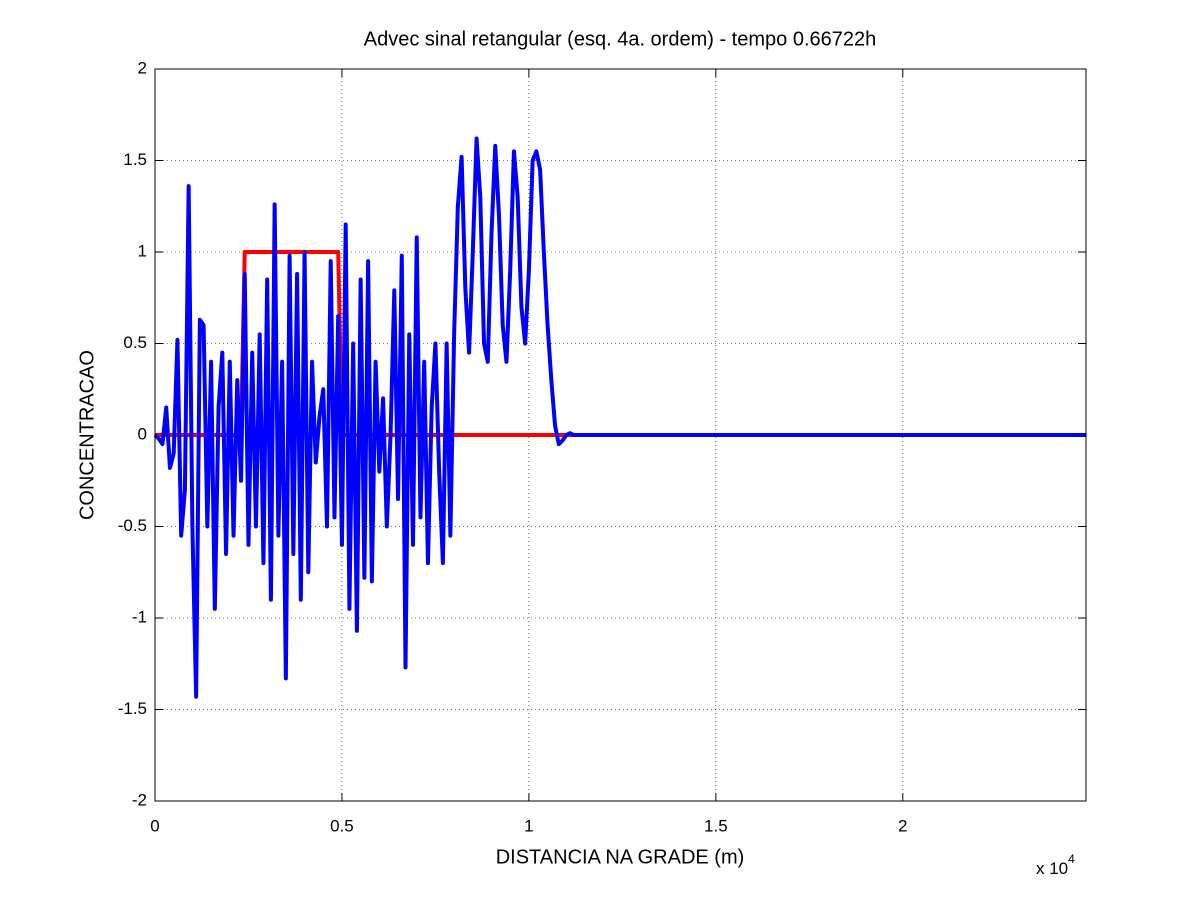  I want to click on x-multiplier-base: x 10, so click(1052, 868).